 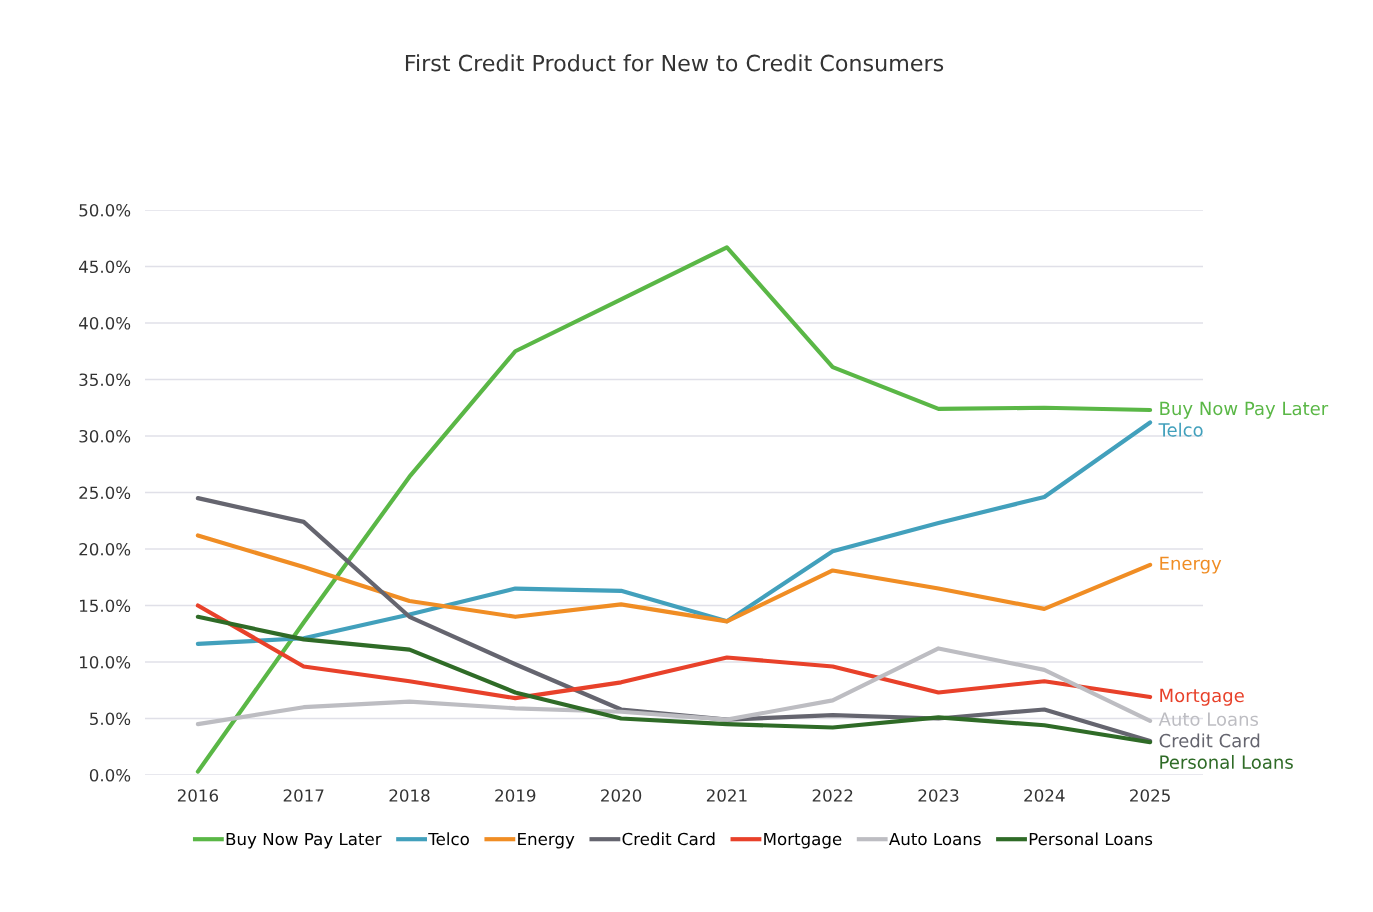 I want to click on text: Buy Now Pay Later, so click(x=1244, y=410).